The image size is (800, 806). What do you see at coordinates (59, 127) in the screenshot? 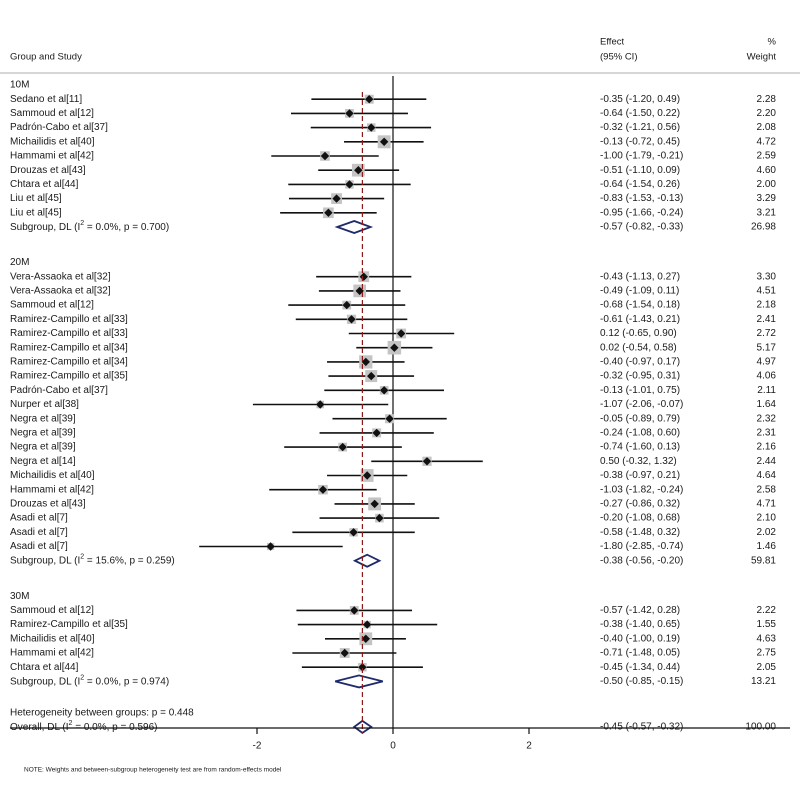
I see `study-label: Padrón-Cabo et al[37]` at bounding box center [59, 127].